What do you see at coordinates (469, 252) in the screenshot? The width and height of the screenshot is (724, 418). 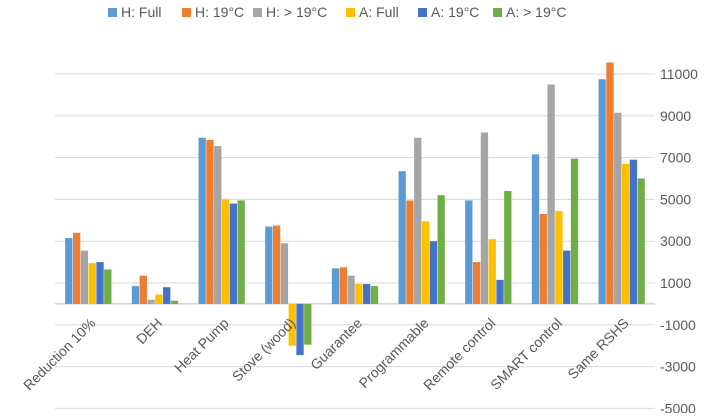 I see `bar-remote-control-h-full` at bounding box center [469, 252].